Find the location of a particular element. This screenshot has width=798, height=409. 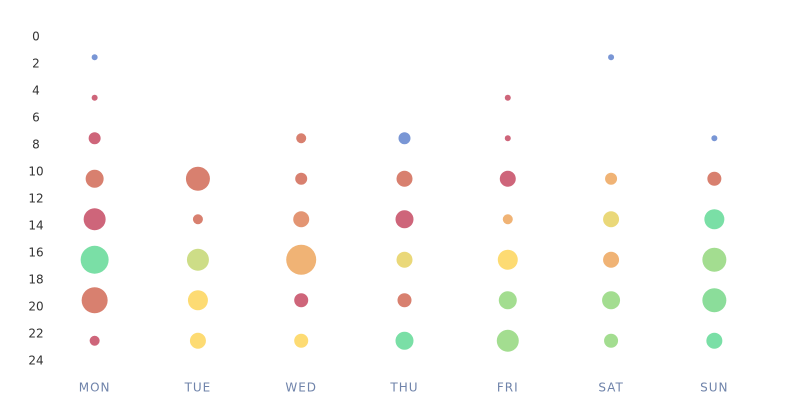

y-tick-label: 4 is located at coordinates (36, 91).